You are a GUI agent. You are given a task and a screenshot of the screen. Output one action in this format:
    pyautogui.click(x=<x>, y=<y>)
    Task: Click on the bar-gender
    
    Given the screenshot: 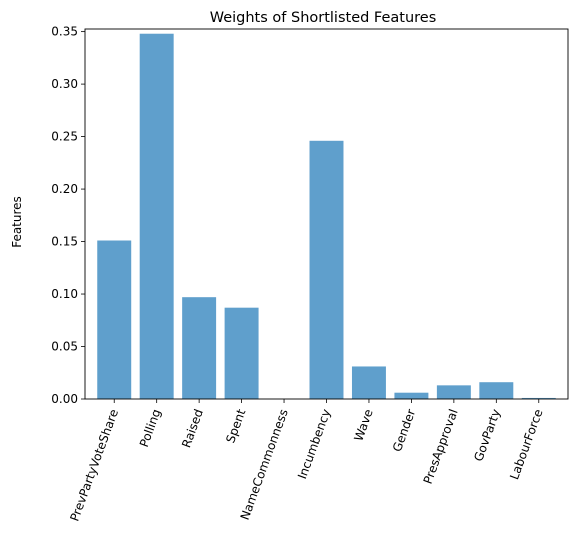 What is the action you would take?
    pyautogui.click(x=411, y=395)
    